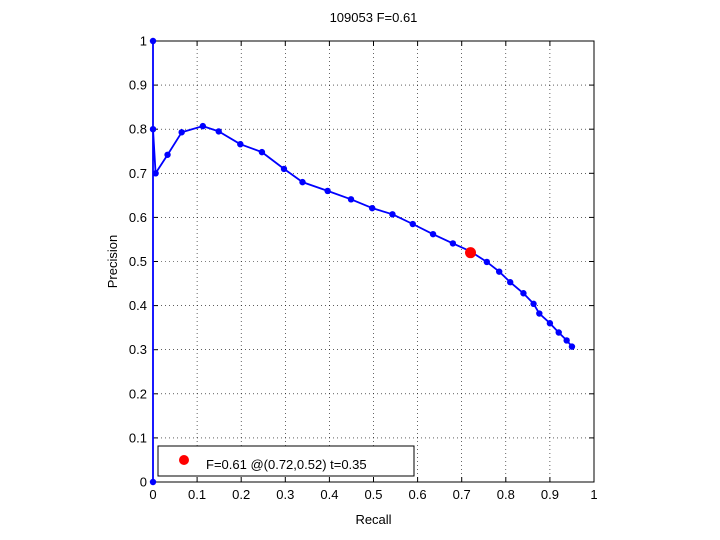 The image size is (720, 540). Describe the element at coordinates (329, 494) in the screenshot. I see `x-tick-label: 0.4` at that location.